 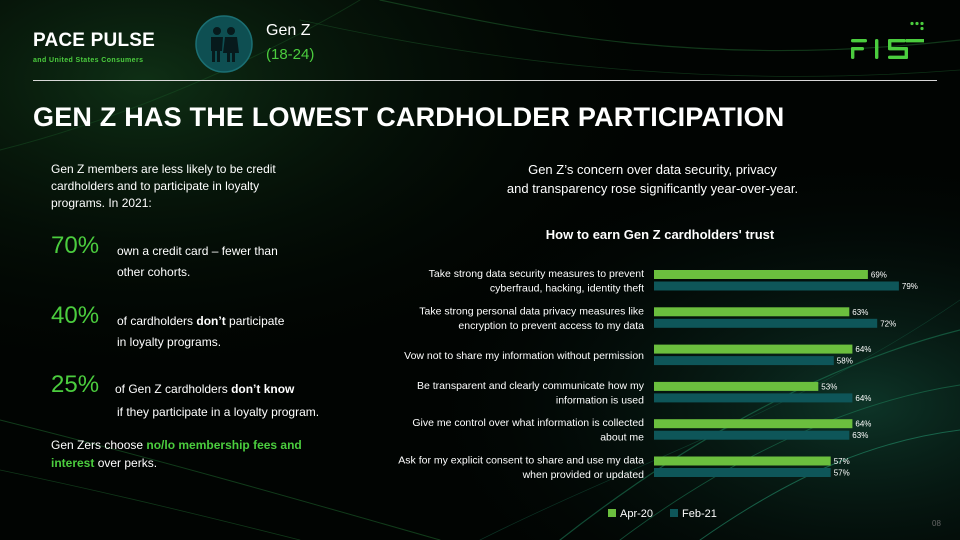 I want to click on legend-label: Apr-20, so click(x=636, y=514).